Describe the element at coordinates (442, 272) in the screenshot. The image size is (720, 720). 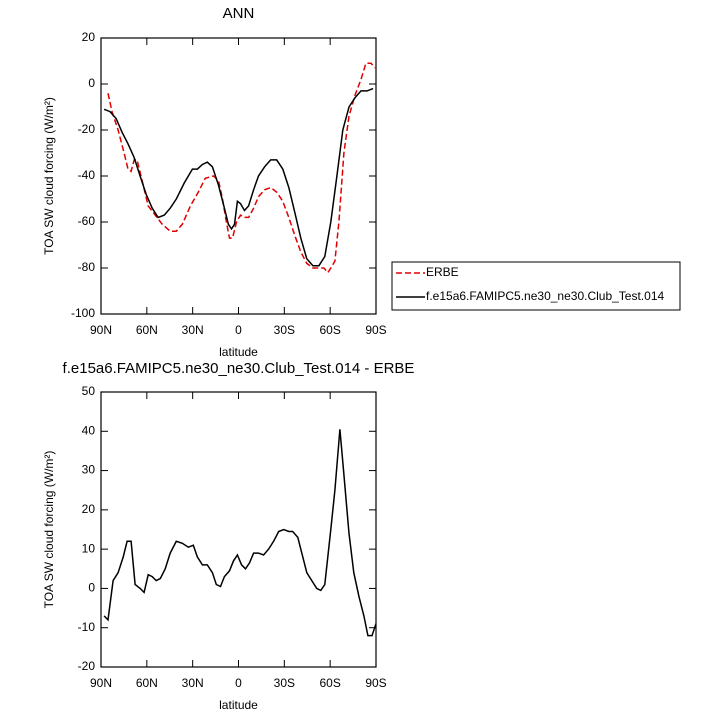
I see `legend-label: ERBE` at that location.